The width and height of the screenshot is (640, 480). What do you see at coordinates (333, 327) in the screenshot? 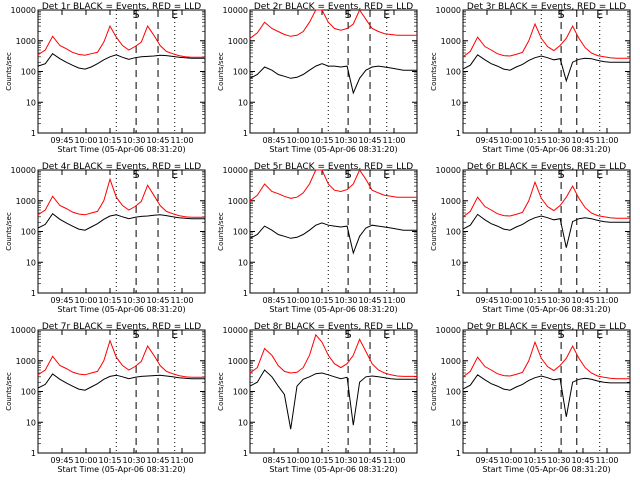
I see `chart-title: Det 8r BLACK = Events, RED = LLD` at bounding box center [333, 327].